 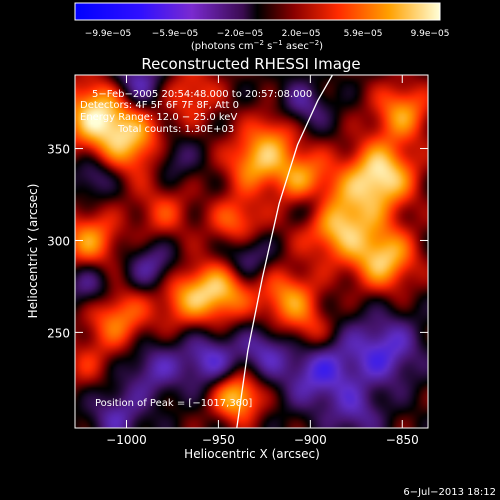 I want to click on colorbar-tick-label: −2.0e−05, so click(x=240, y=34).